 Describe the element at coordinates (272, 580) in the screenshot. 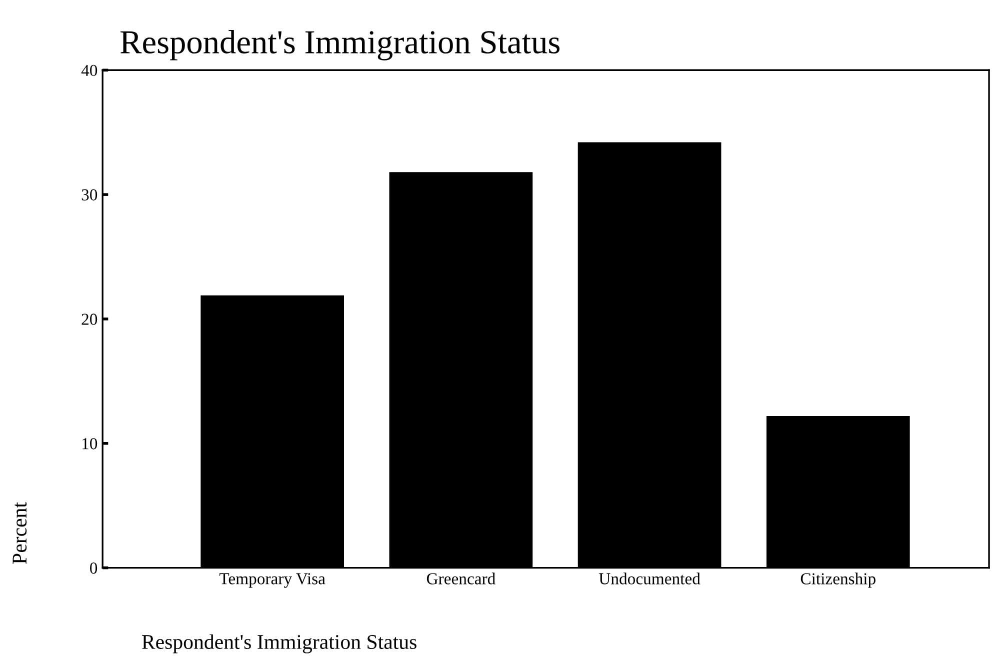

I see `x-tick-label: Temporary Visa` at that location.